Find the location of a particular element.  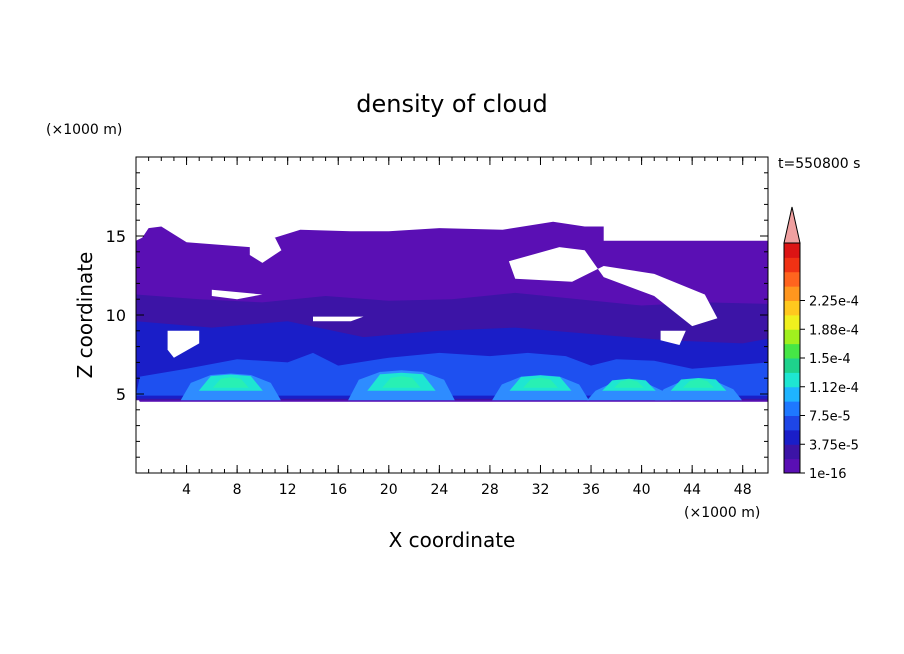

colorbar-label: 1.12e-4 is located at coordinates (834, 388).